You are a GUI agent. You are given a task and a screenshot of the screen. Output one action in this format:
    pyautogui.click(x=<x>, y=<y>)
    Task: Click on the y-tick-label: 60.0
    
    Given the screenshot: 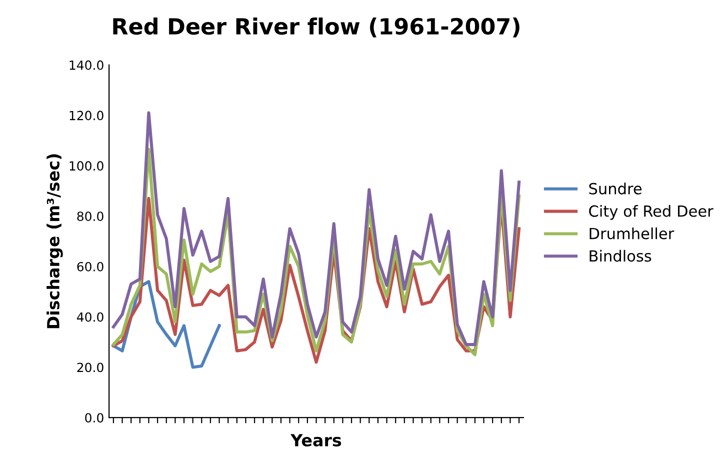 What is the action you would take?
    pyautogui.click(x=90, y=267)
    